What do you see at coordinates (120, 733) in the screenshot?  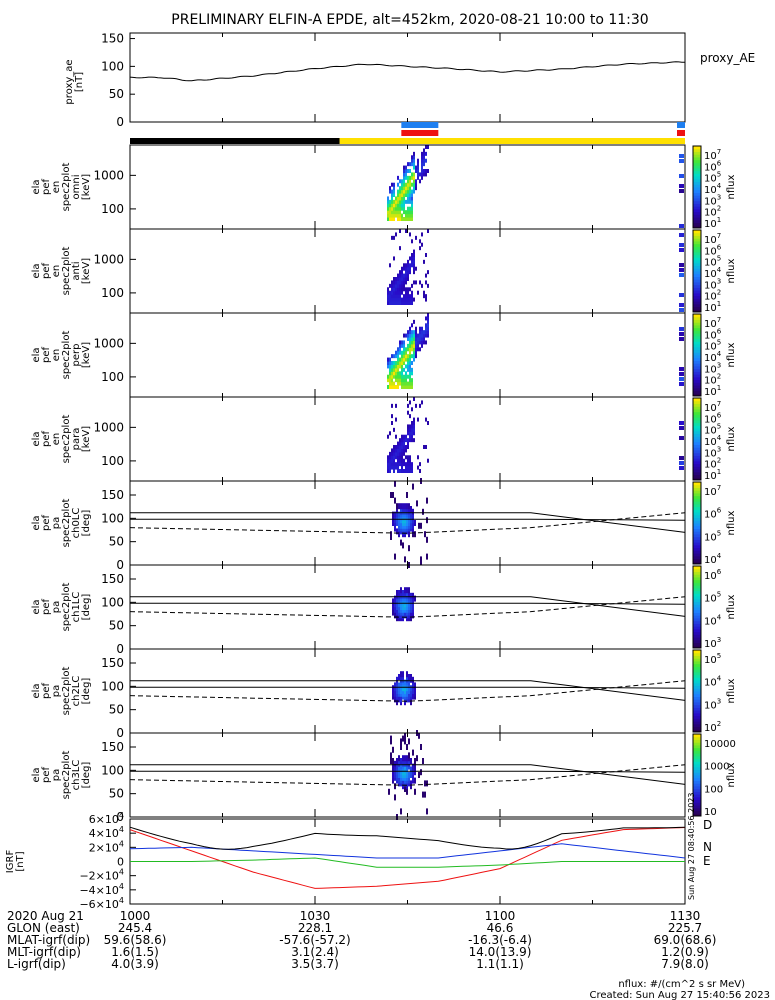 I see `pitch-y-tick-label: 0` at bounding box center [120, 733].